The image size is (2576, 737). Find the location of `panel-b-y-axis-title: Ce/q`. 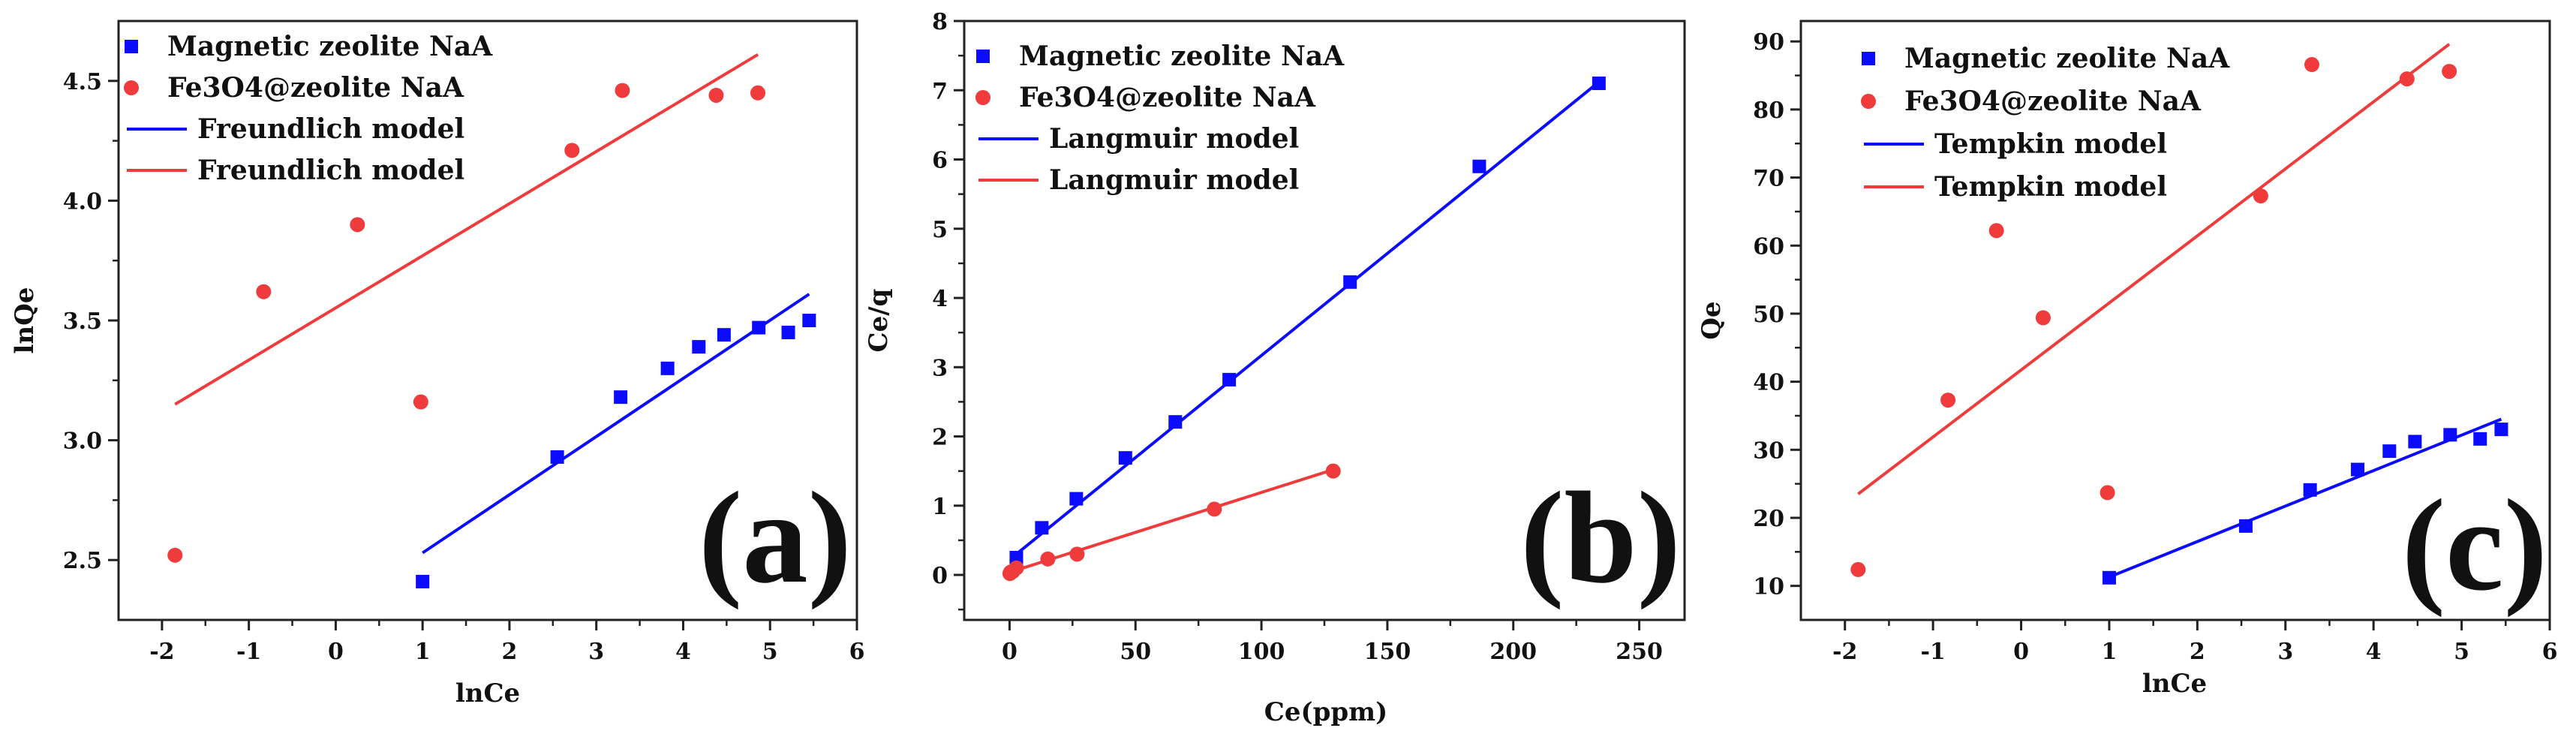

panel-b-y-axis-title: Ce/q is located at coordinates (879, 321).